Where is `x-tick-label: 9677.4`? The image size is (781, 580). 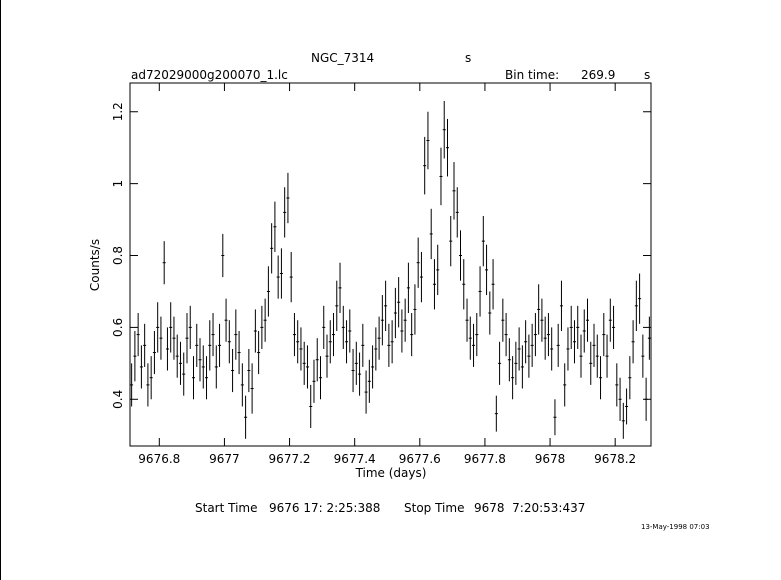
x-tick-label: 9677.4 is located at coordinates (355, 459).